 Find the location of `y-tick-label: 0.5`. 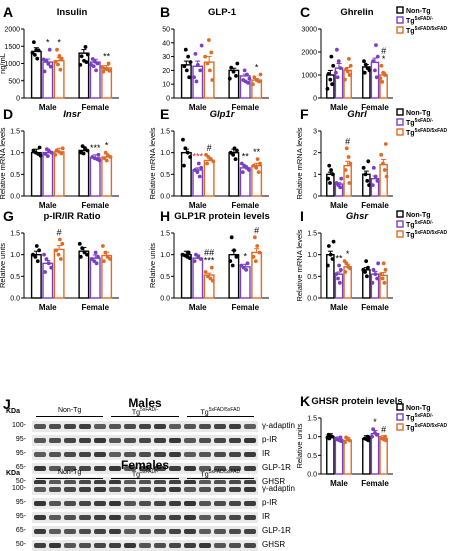

y-tick-label: 0.5 is located at coordinates (165, 175).